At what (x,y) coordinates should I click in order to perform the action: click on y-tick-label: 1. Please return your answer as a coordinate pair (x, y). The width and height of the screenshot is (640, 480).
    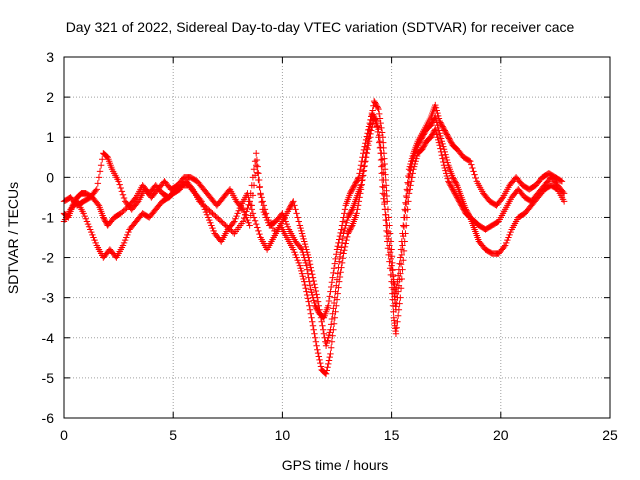
    Looking at the image, I should click on (50, 137).